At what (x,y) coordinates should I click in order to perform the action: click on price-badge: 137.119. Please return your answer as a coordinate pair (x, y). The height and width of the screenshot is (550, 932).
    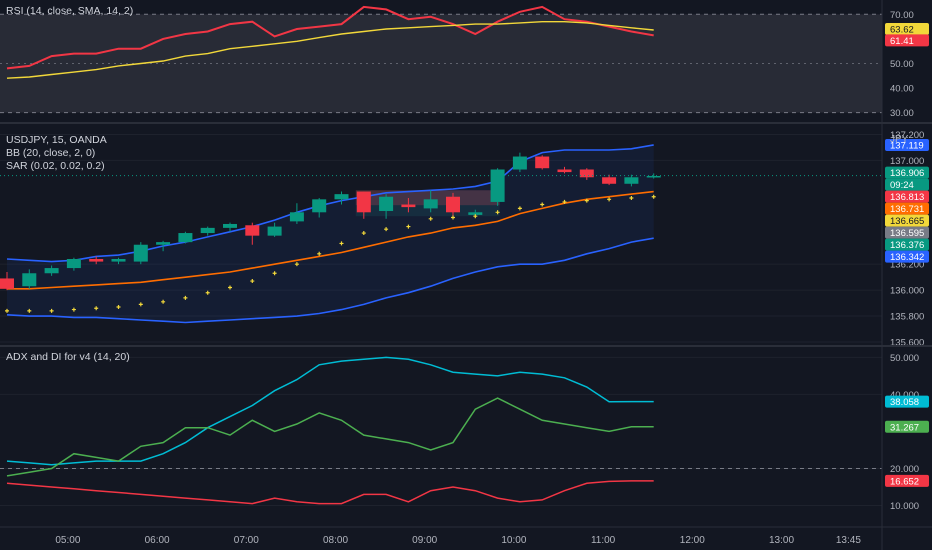
    Looking at the image, I should click on (907, 145).